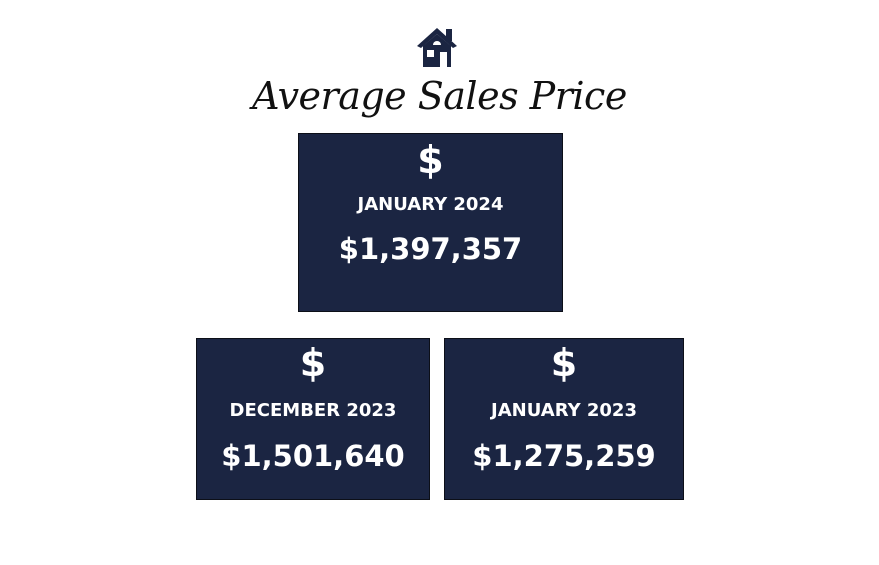 The height and width of the screenshot is (565, 879). What do you see at coordinates (430, 249) in the screenshot?
I see `value: $1,397,357` at bounding box center [430, 249].